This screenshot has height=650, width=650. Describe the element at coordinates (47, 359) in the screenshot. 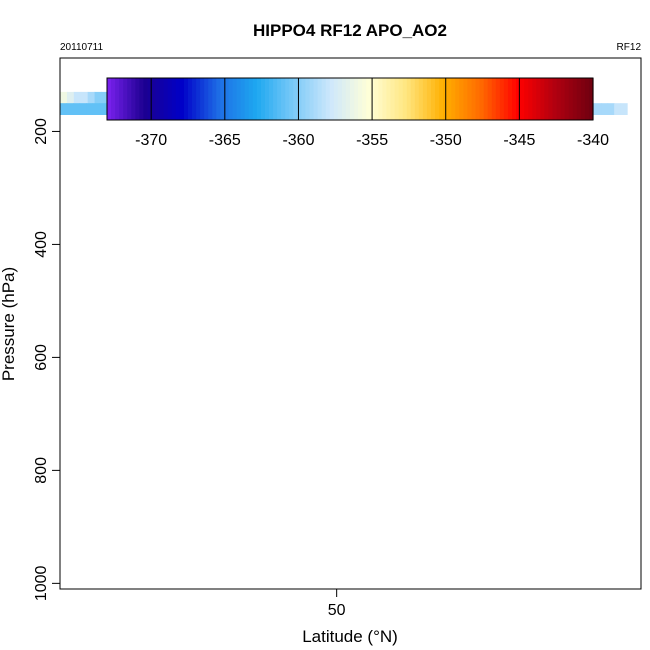

I see `y-axis: 200 400 600 800 1000` at that location.